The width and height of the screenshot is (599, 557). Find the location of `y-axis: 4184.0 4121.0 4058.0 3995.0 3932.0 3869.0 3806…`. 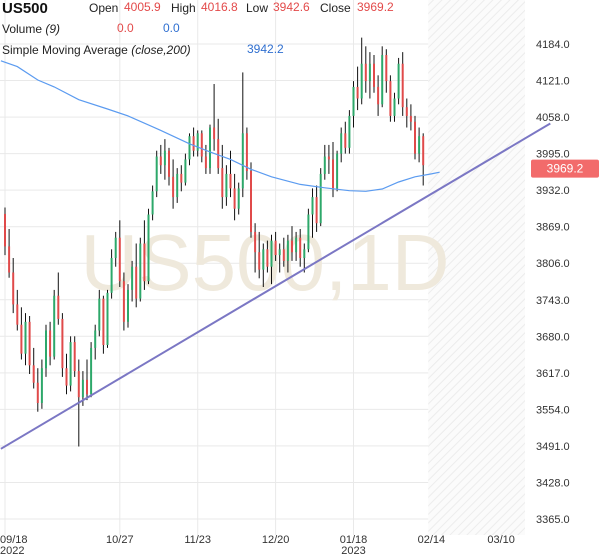

y-axis: 4184.0 4121.0 4058.0 3995.0 3932.0 3869.0 3806… is located at coordinates (553, 282).